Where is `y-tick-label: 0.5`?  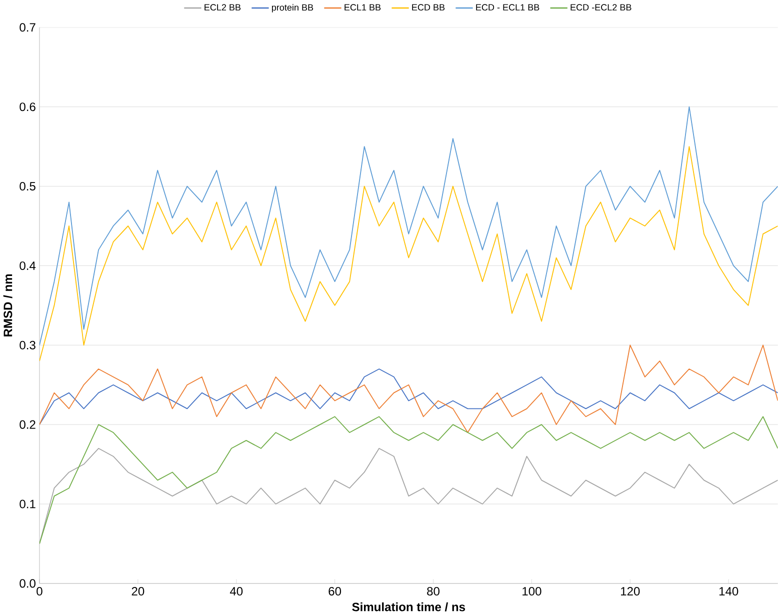 y-tick-label: 0.5 is located at coordinates (28, 186).